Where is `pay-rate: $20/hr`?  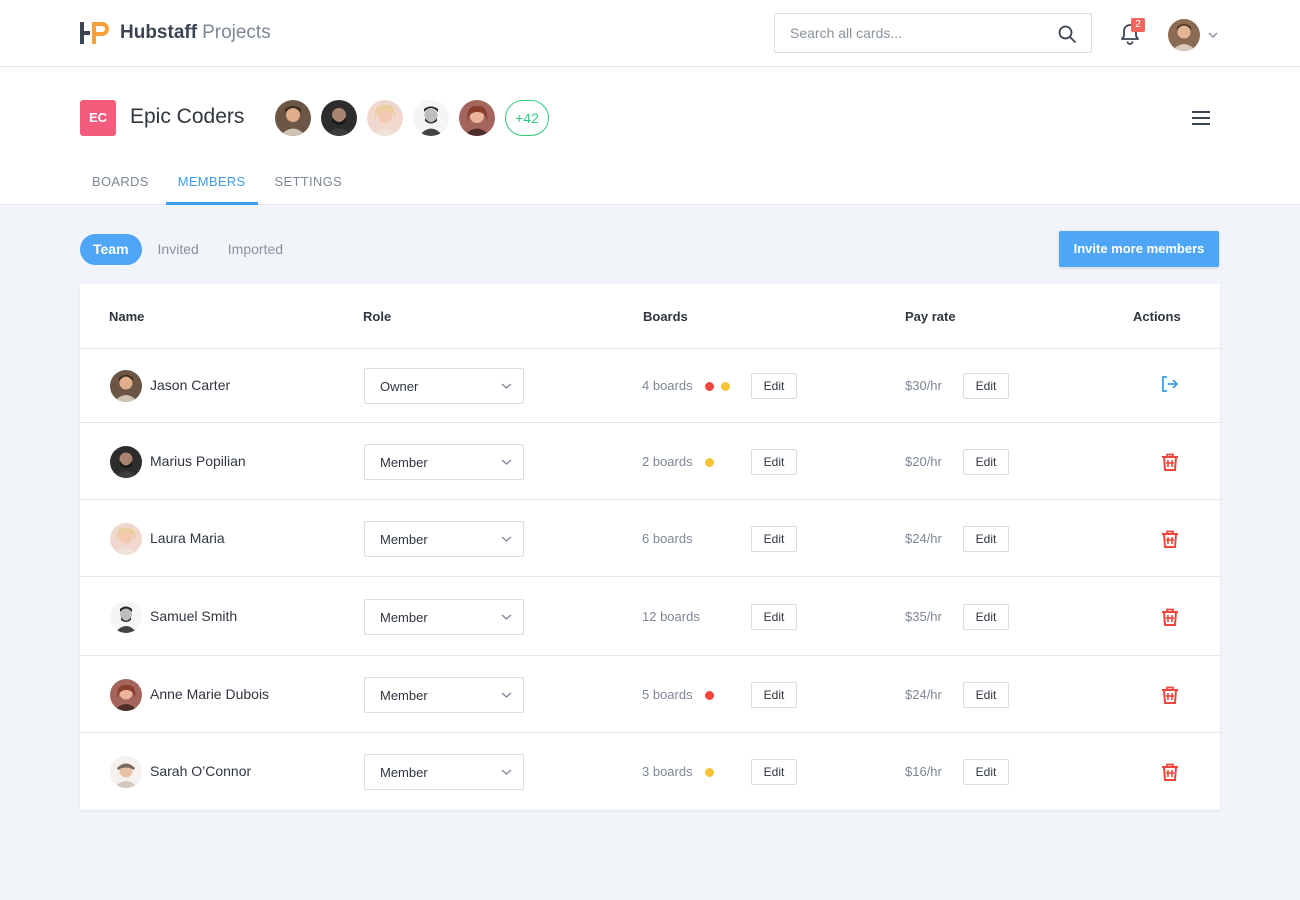
pay-rate: $20/hr is located at coordinates (923, 461).